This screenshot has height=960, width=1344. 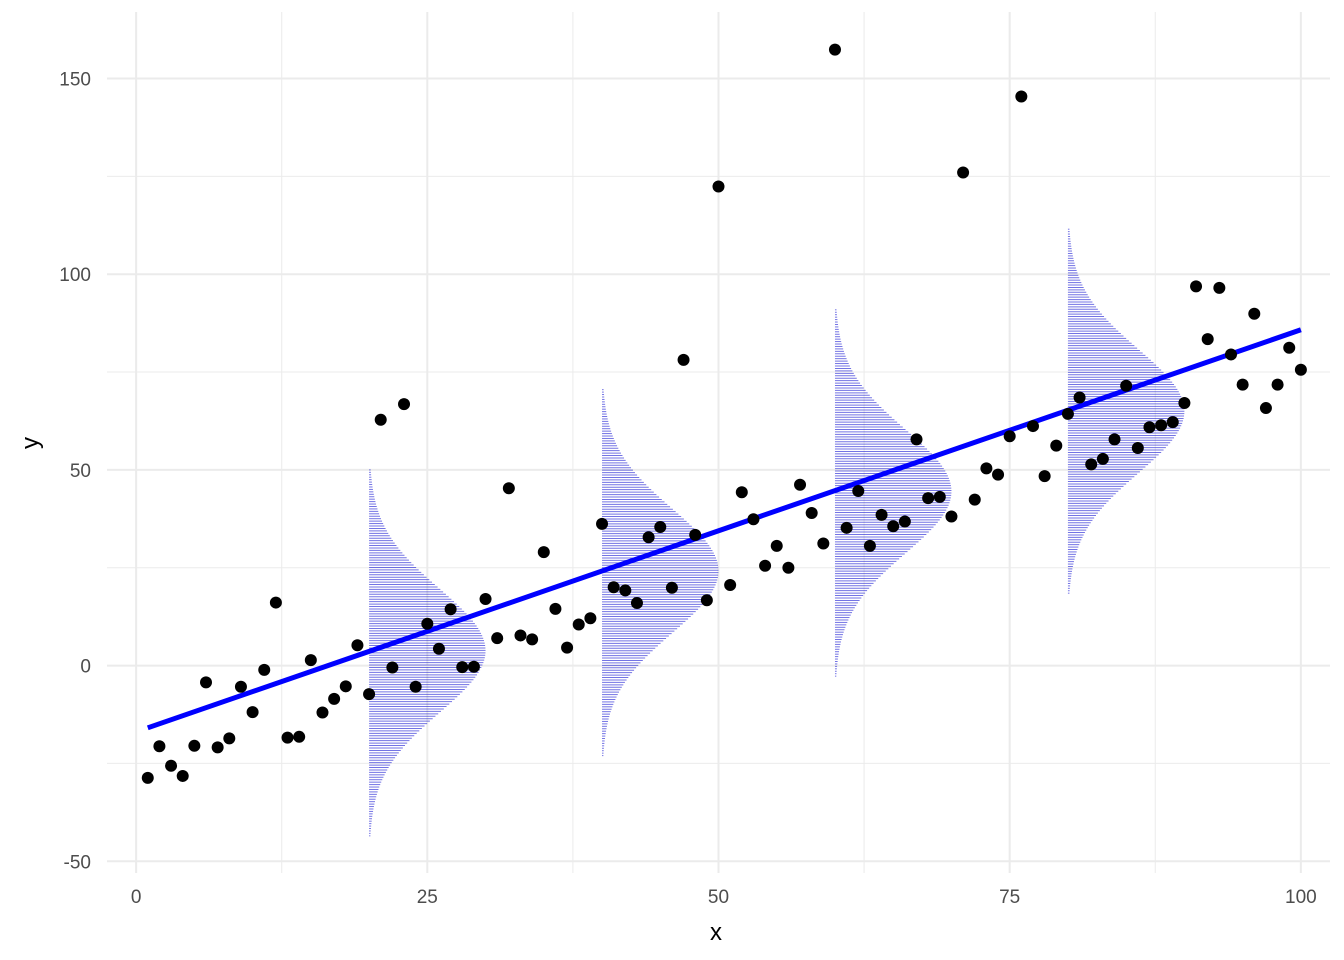 I want to click on y-tick-label: -50, so click(x=77, y=862).